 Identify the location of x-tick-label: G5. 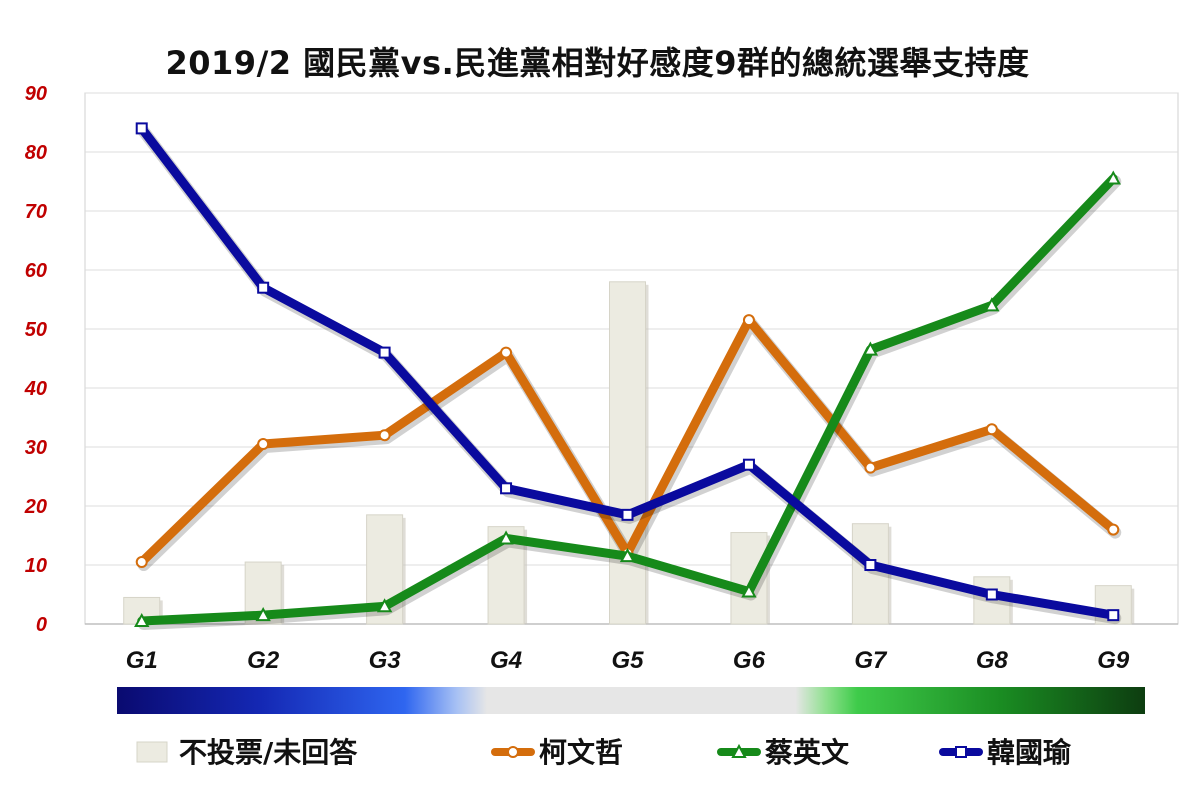
(627, 660).